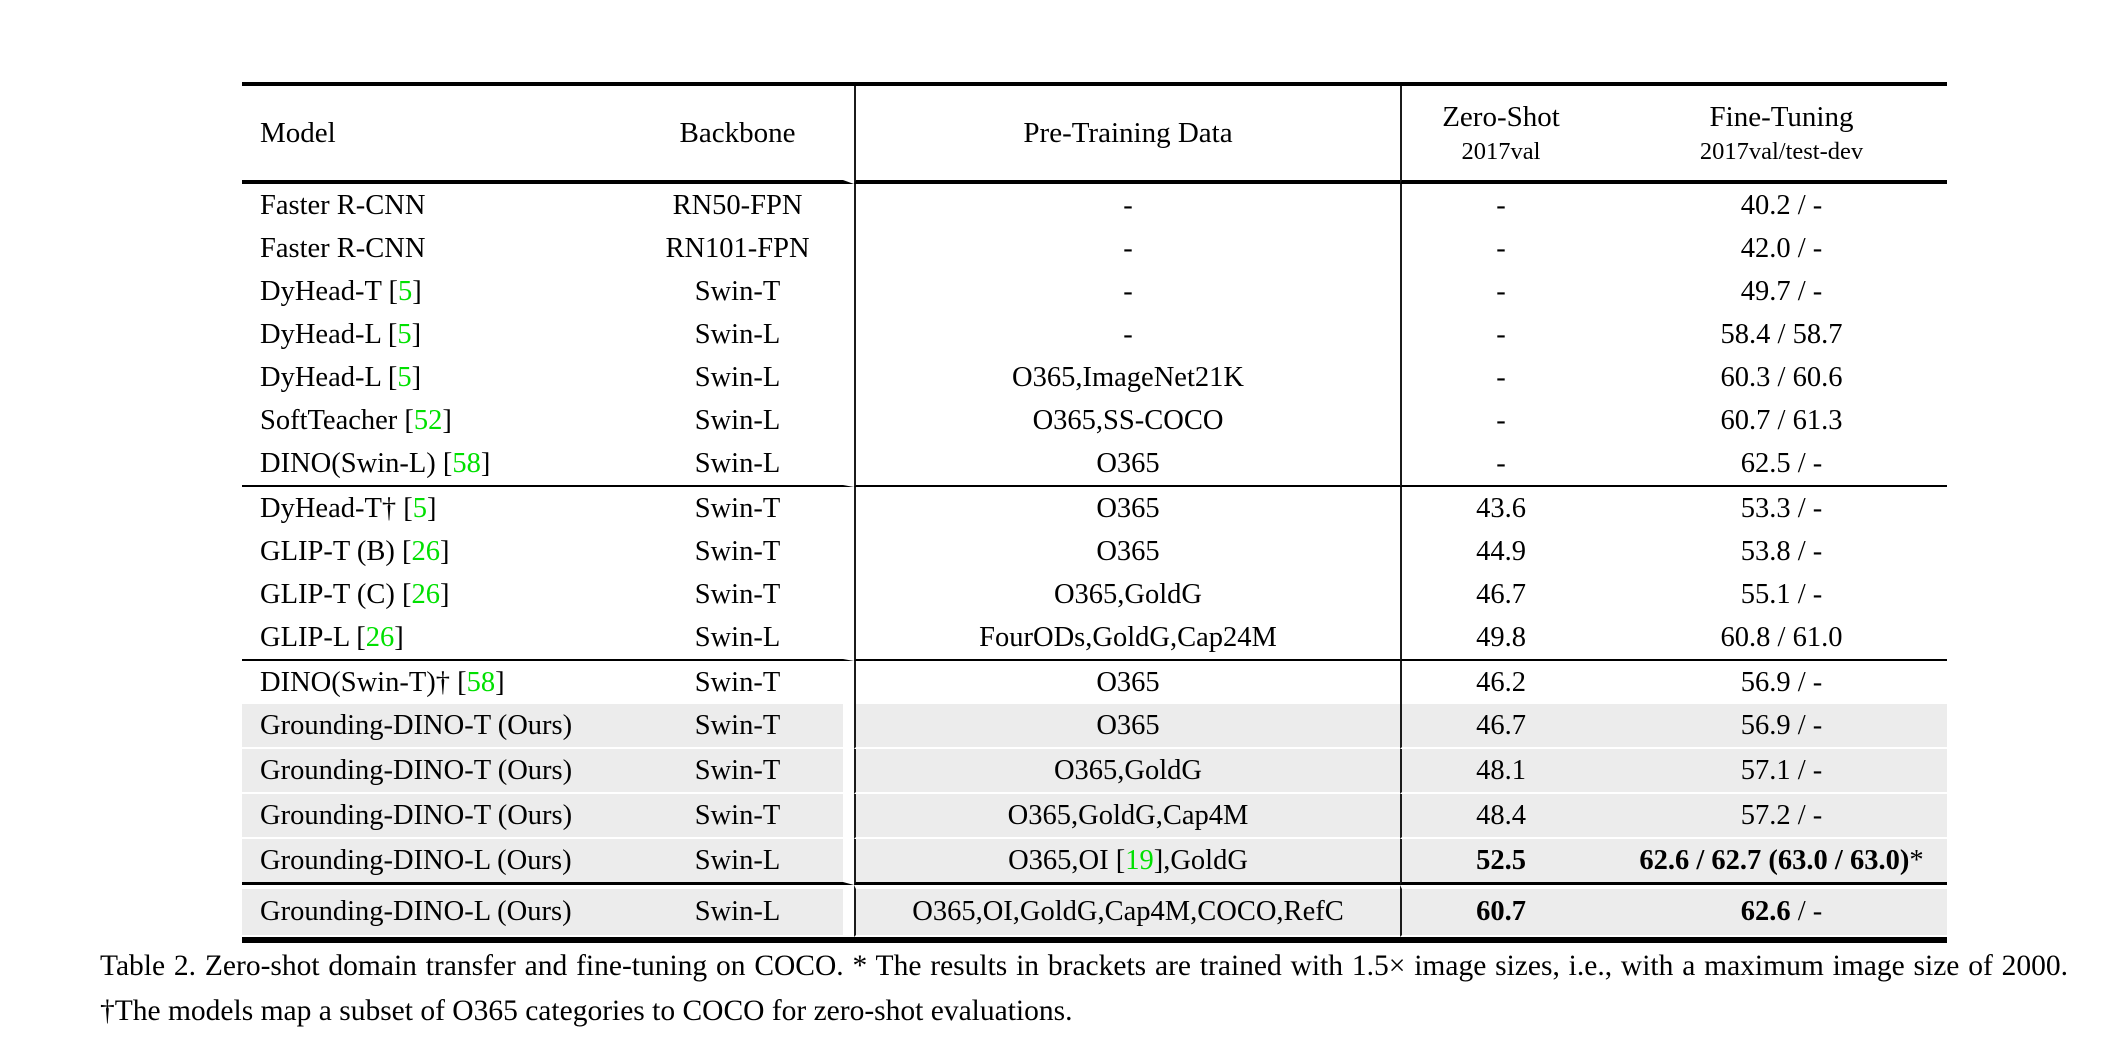 The image size is (2116, 1049). I want to click on table-row: GLIP-T (B) [26] Swin-T O365 44.9 53.8 / -, so click(1094, 551).